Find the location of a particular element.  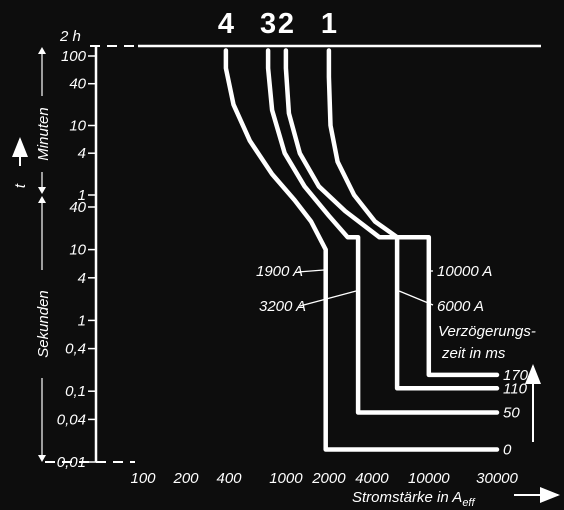

trip-current-4: 1900 A is located at coordinates (279, 271).